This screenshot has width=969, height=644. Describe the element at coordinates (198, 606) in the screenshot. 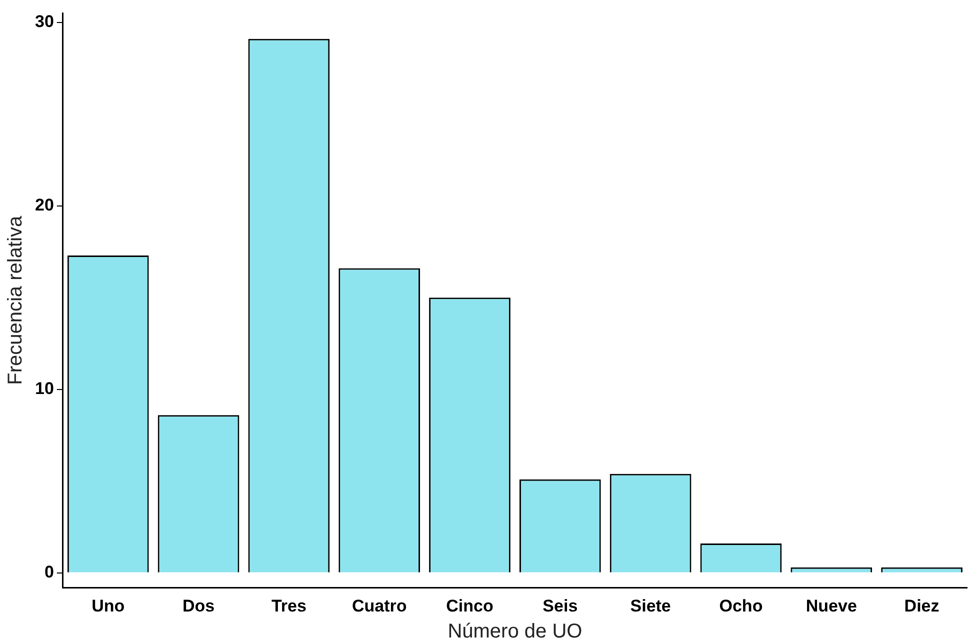

I see `x-tick-label: Dos` at that location.